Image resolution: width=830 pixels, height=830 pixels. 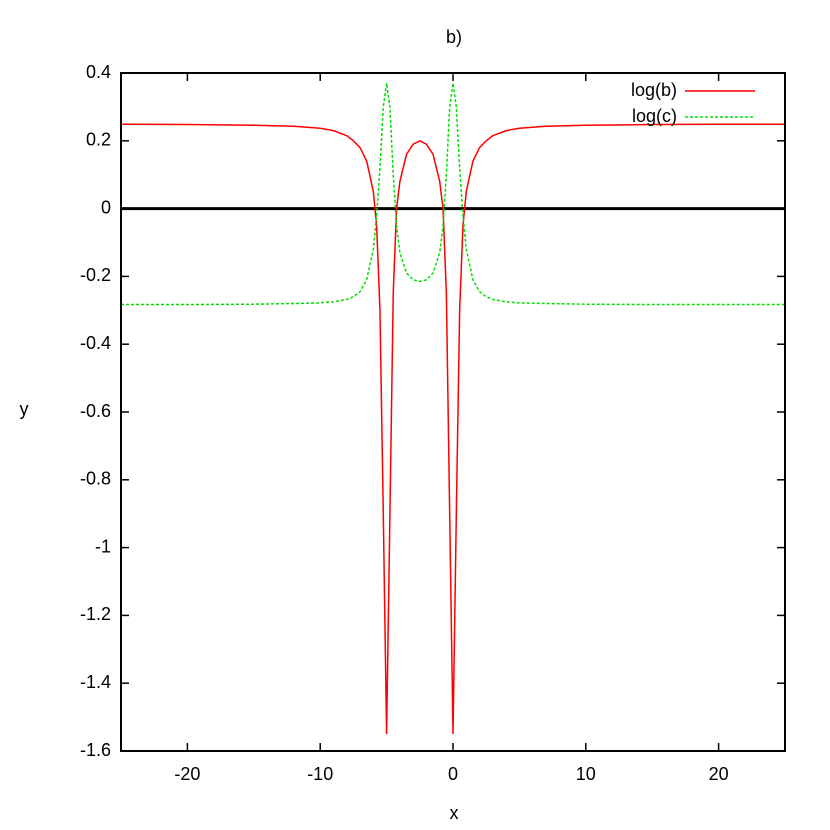 What do you see at coordinates (654, 116) in the screenshot?
I see `legend-label: log(c)` at bounding box center [654, 116].